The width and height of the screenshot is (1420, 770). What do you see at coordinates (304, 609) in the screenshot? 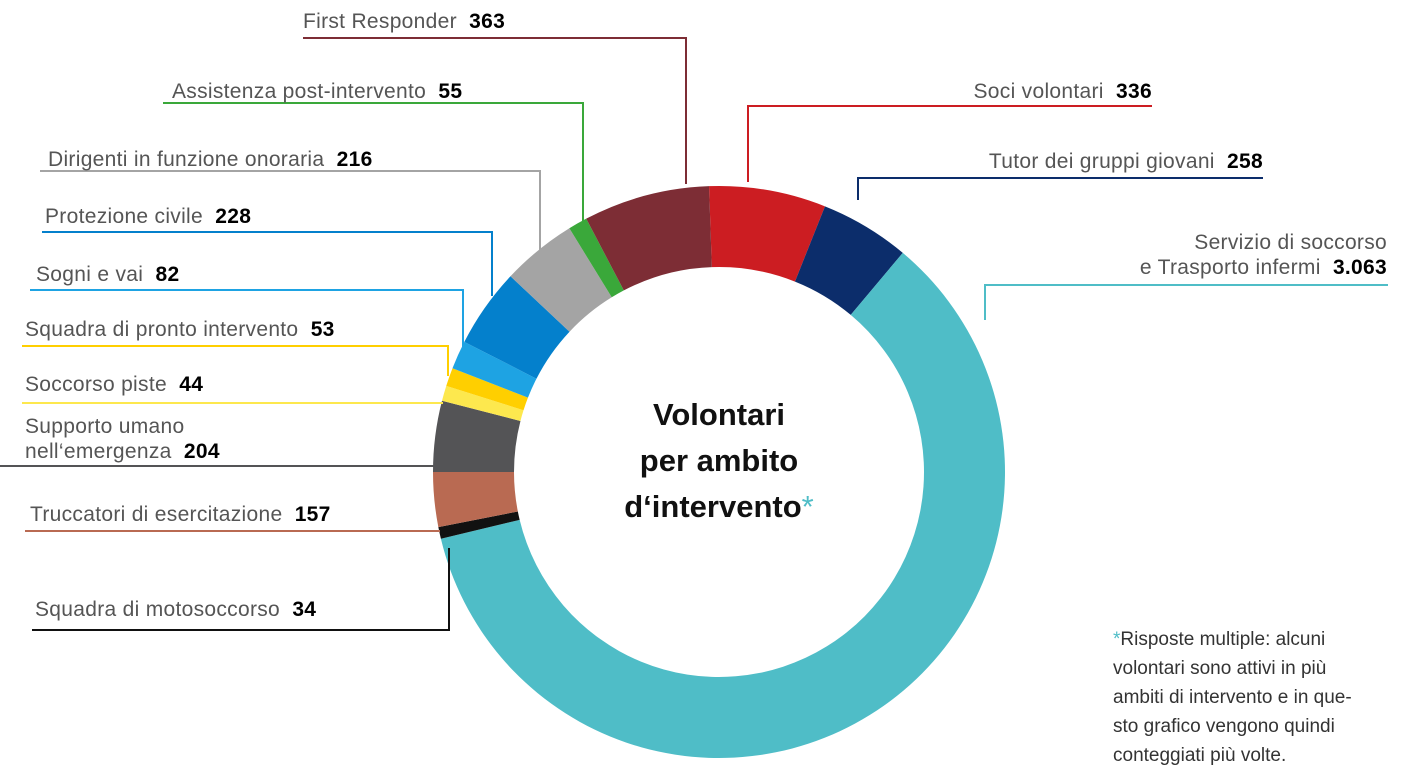
I see `value-label: 34` at bounding box center [304, 609].